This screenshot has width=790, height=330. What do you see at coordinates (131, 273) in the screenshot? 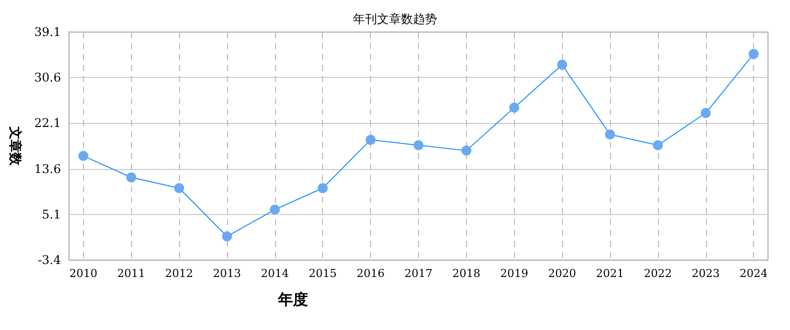
I see `x-tick-label: 2011` at bounding box center [131, 273].